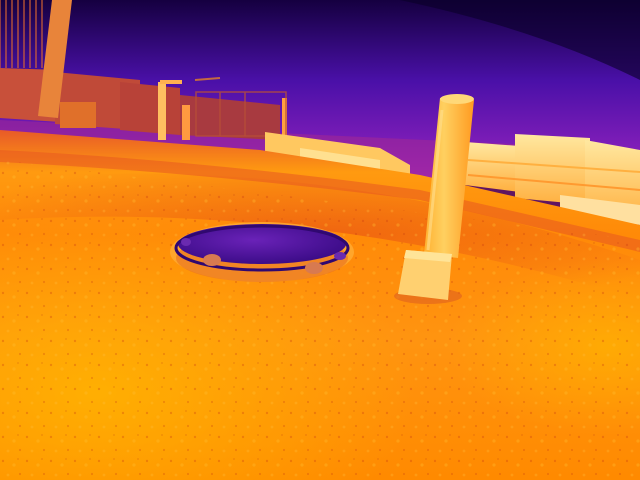 The width and height of the screenshot is (640, 480). What do you see at coordinates (262, 244) in the screenshot?
I see `manhole-cover` at bounding box center [262, 244].